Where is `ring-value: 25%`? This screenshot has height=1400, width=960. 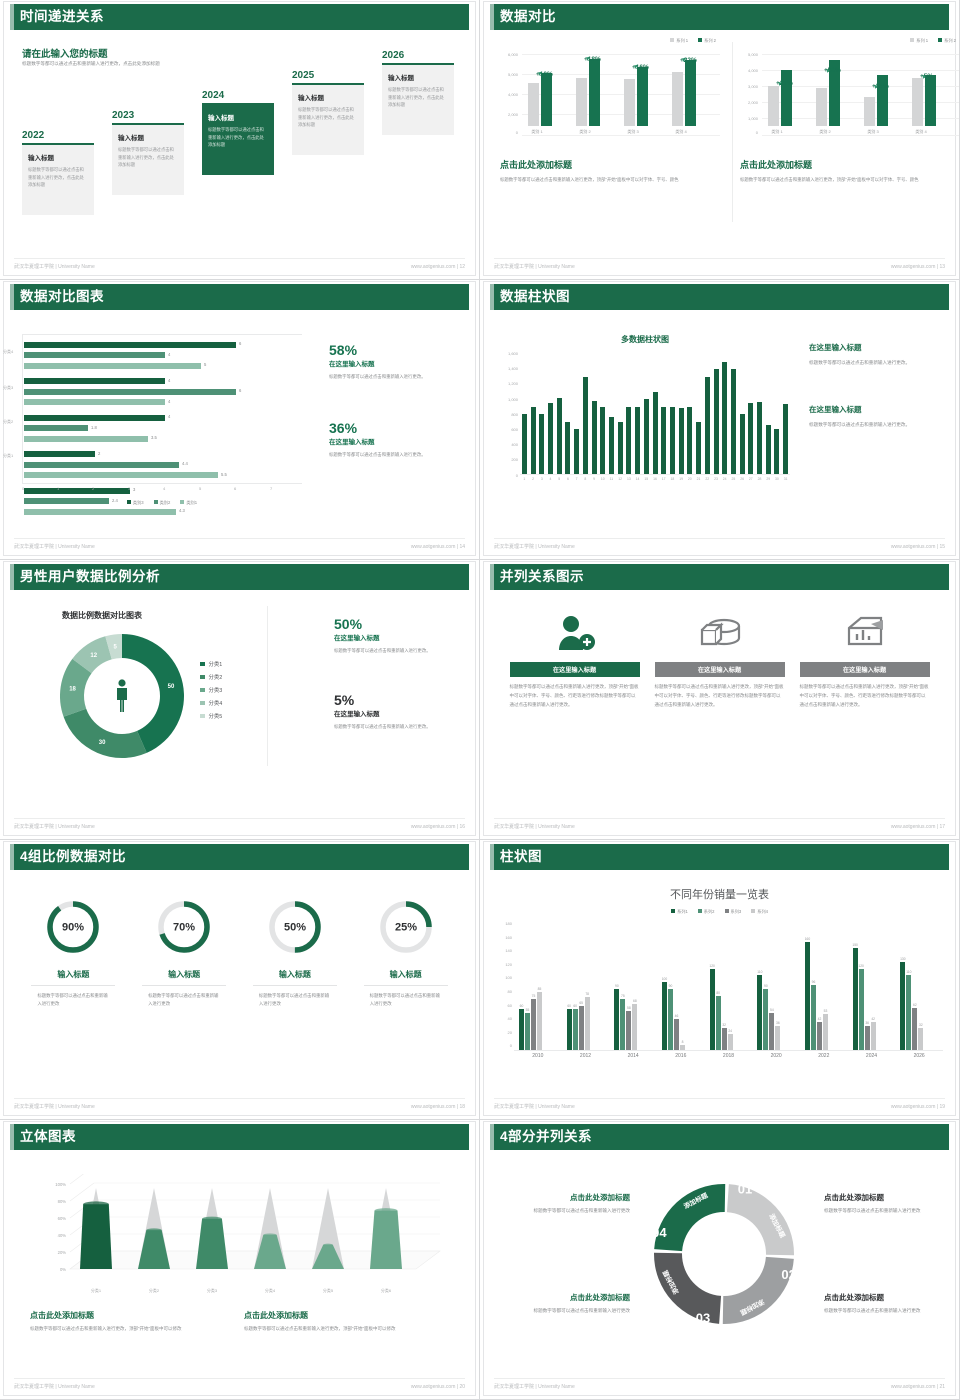
ring-value: 25% is located at coordinates (406, 928).